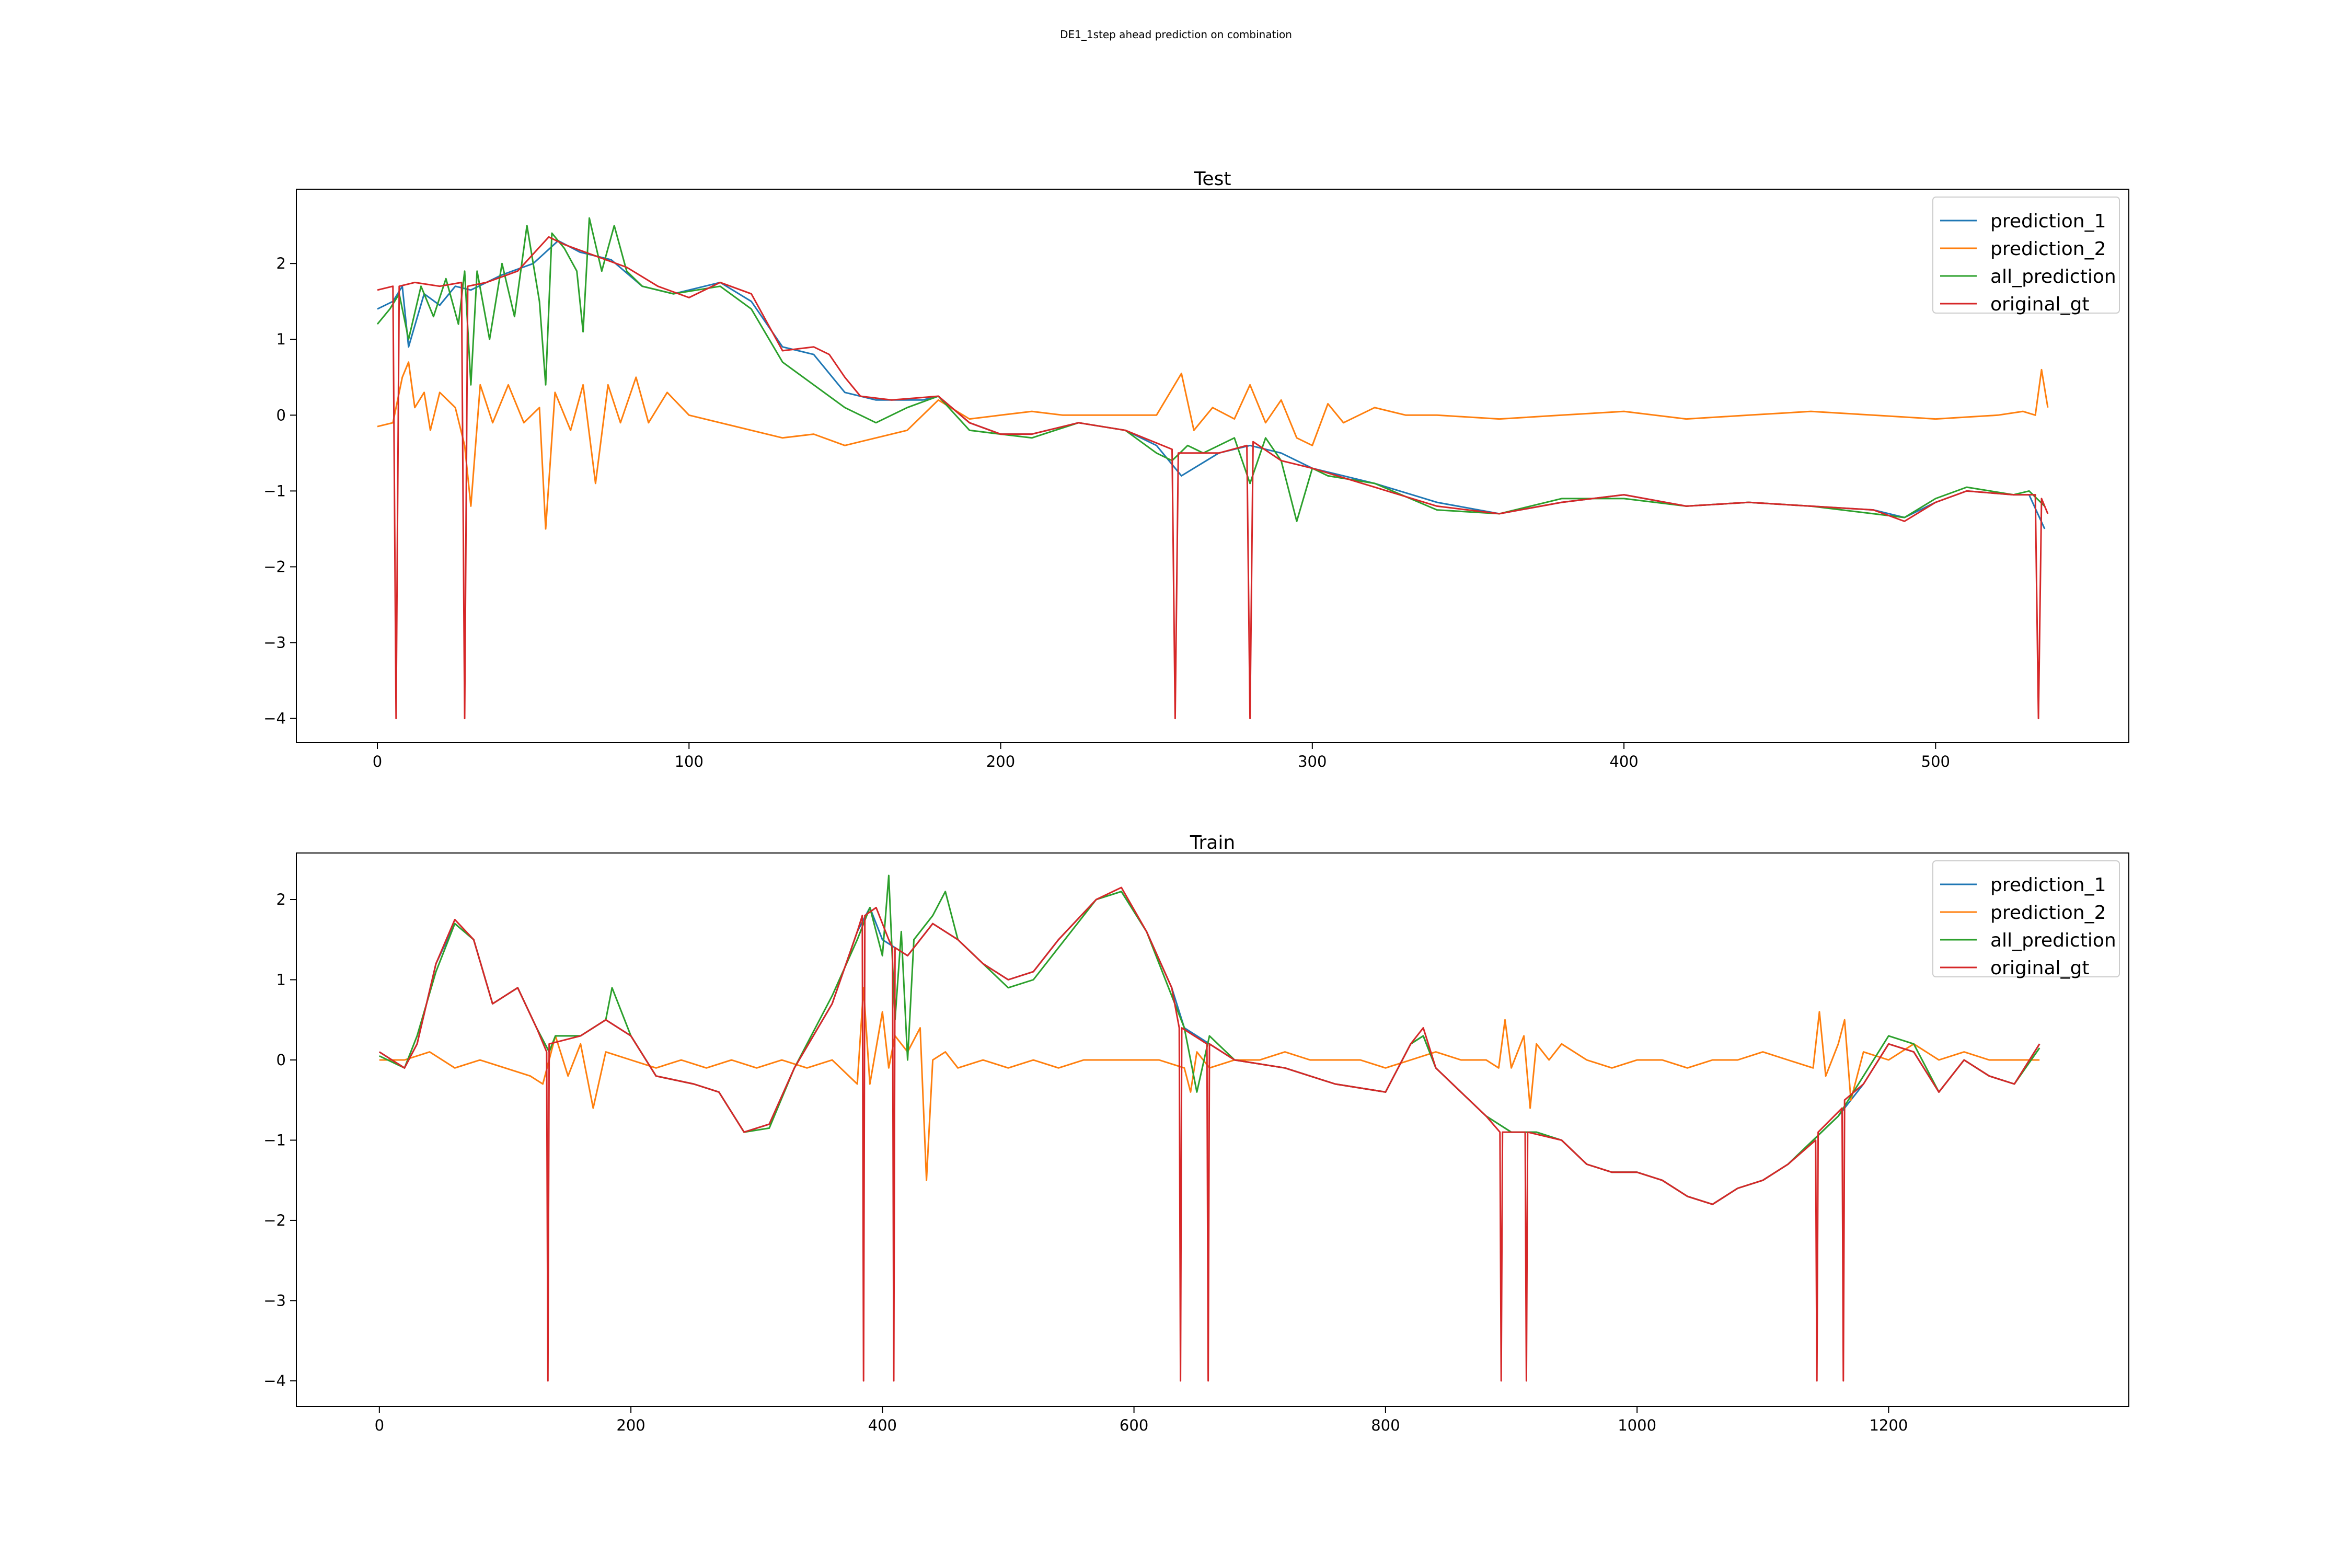 This screenshot has width=2352, height=1568. I want to click on x-tick-label: 1000, so click(1637, 1425).